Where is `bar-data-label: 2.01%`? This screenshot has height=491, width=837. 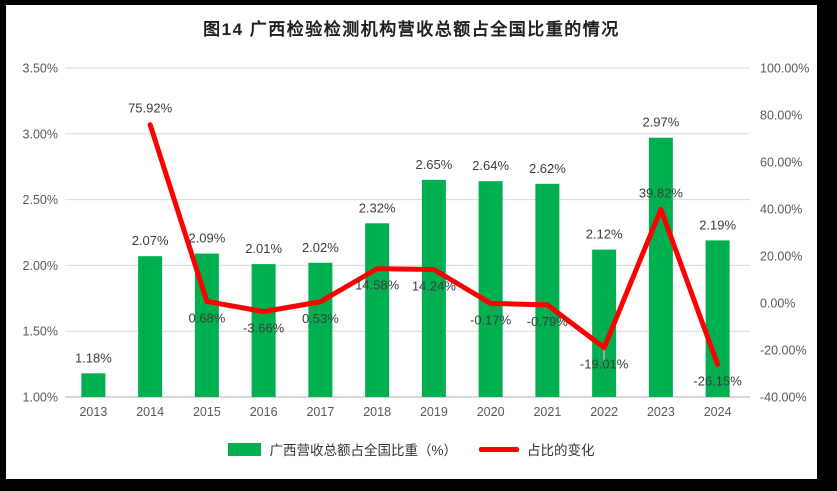 bar-data-label: 2.01% is located at coordinates (263, 248).